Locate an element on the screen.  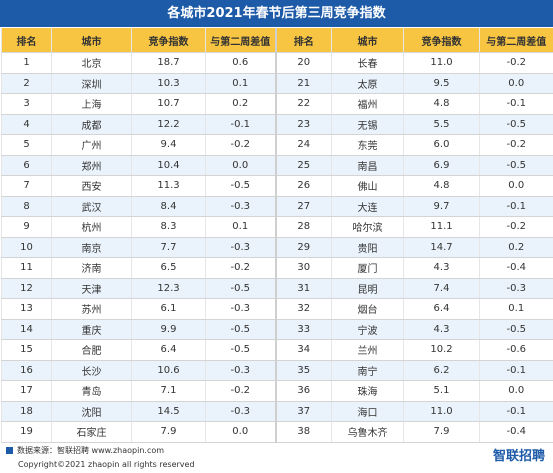
cell-rank: 18 is located at coordinates (26, 411).